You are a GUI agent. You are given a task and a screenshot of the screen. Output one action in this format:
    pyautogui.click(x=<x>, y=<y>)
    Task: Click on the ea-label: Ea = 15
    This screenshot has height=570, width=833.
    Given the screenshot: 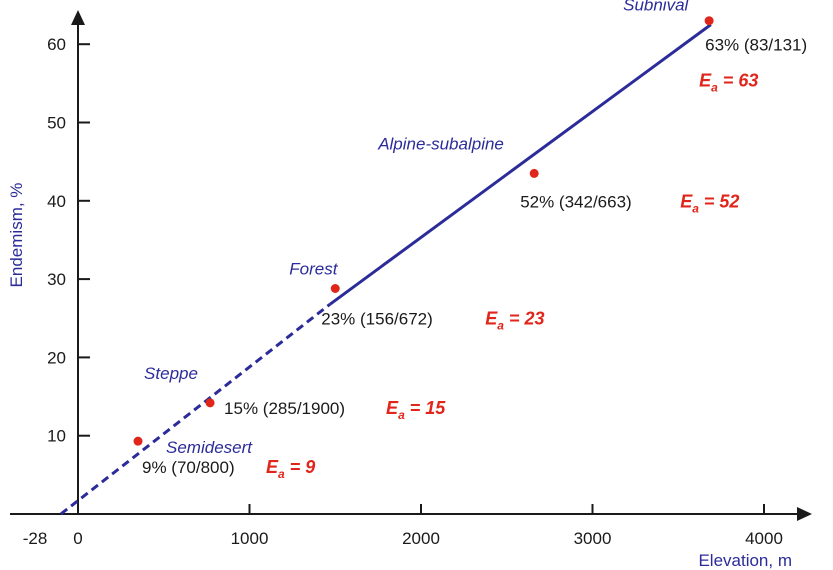 What is the action you would take?
    pyautogui.click(x=416, y=410)
    